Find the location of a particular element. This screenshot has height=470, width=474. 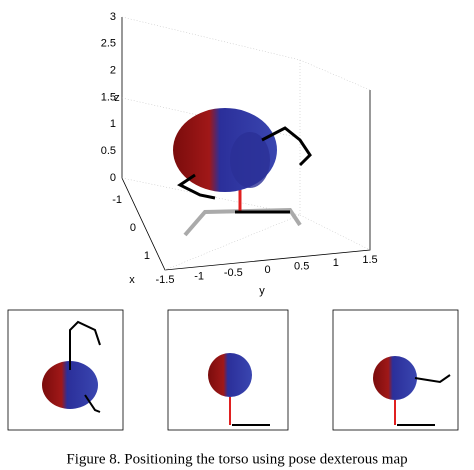

y-tick-label: 1 is located at coordinates (336, 263).